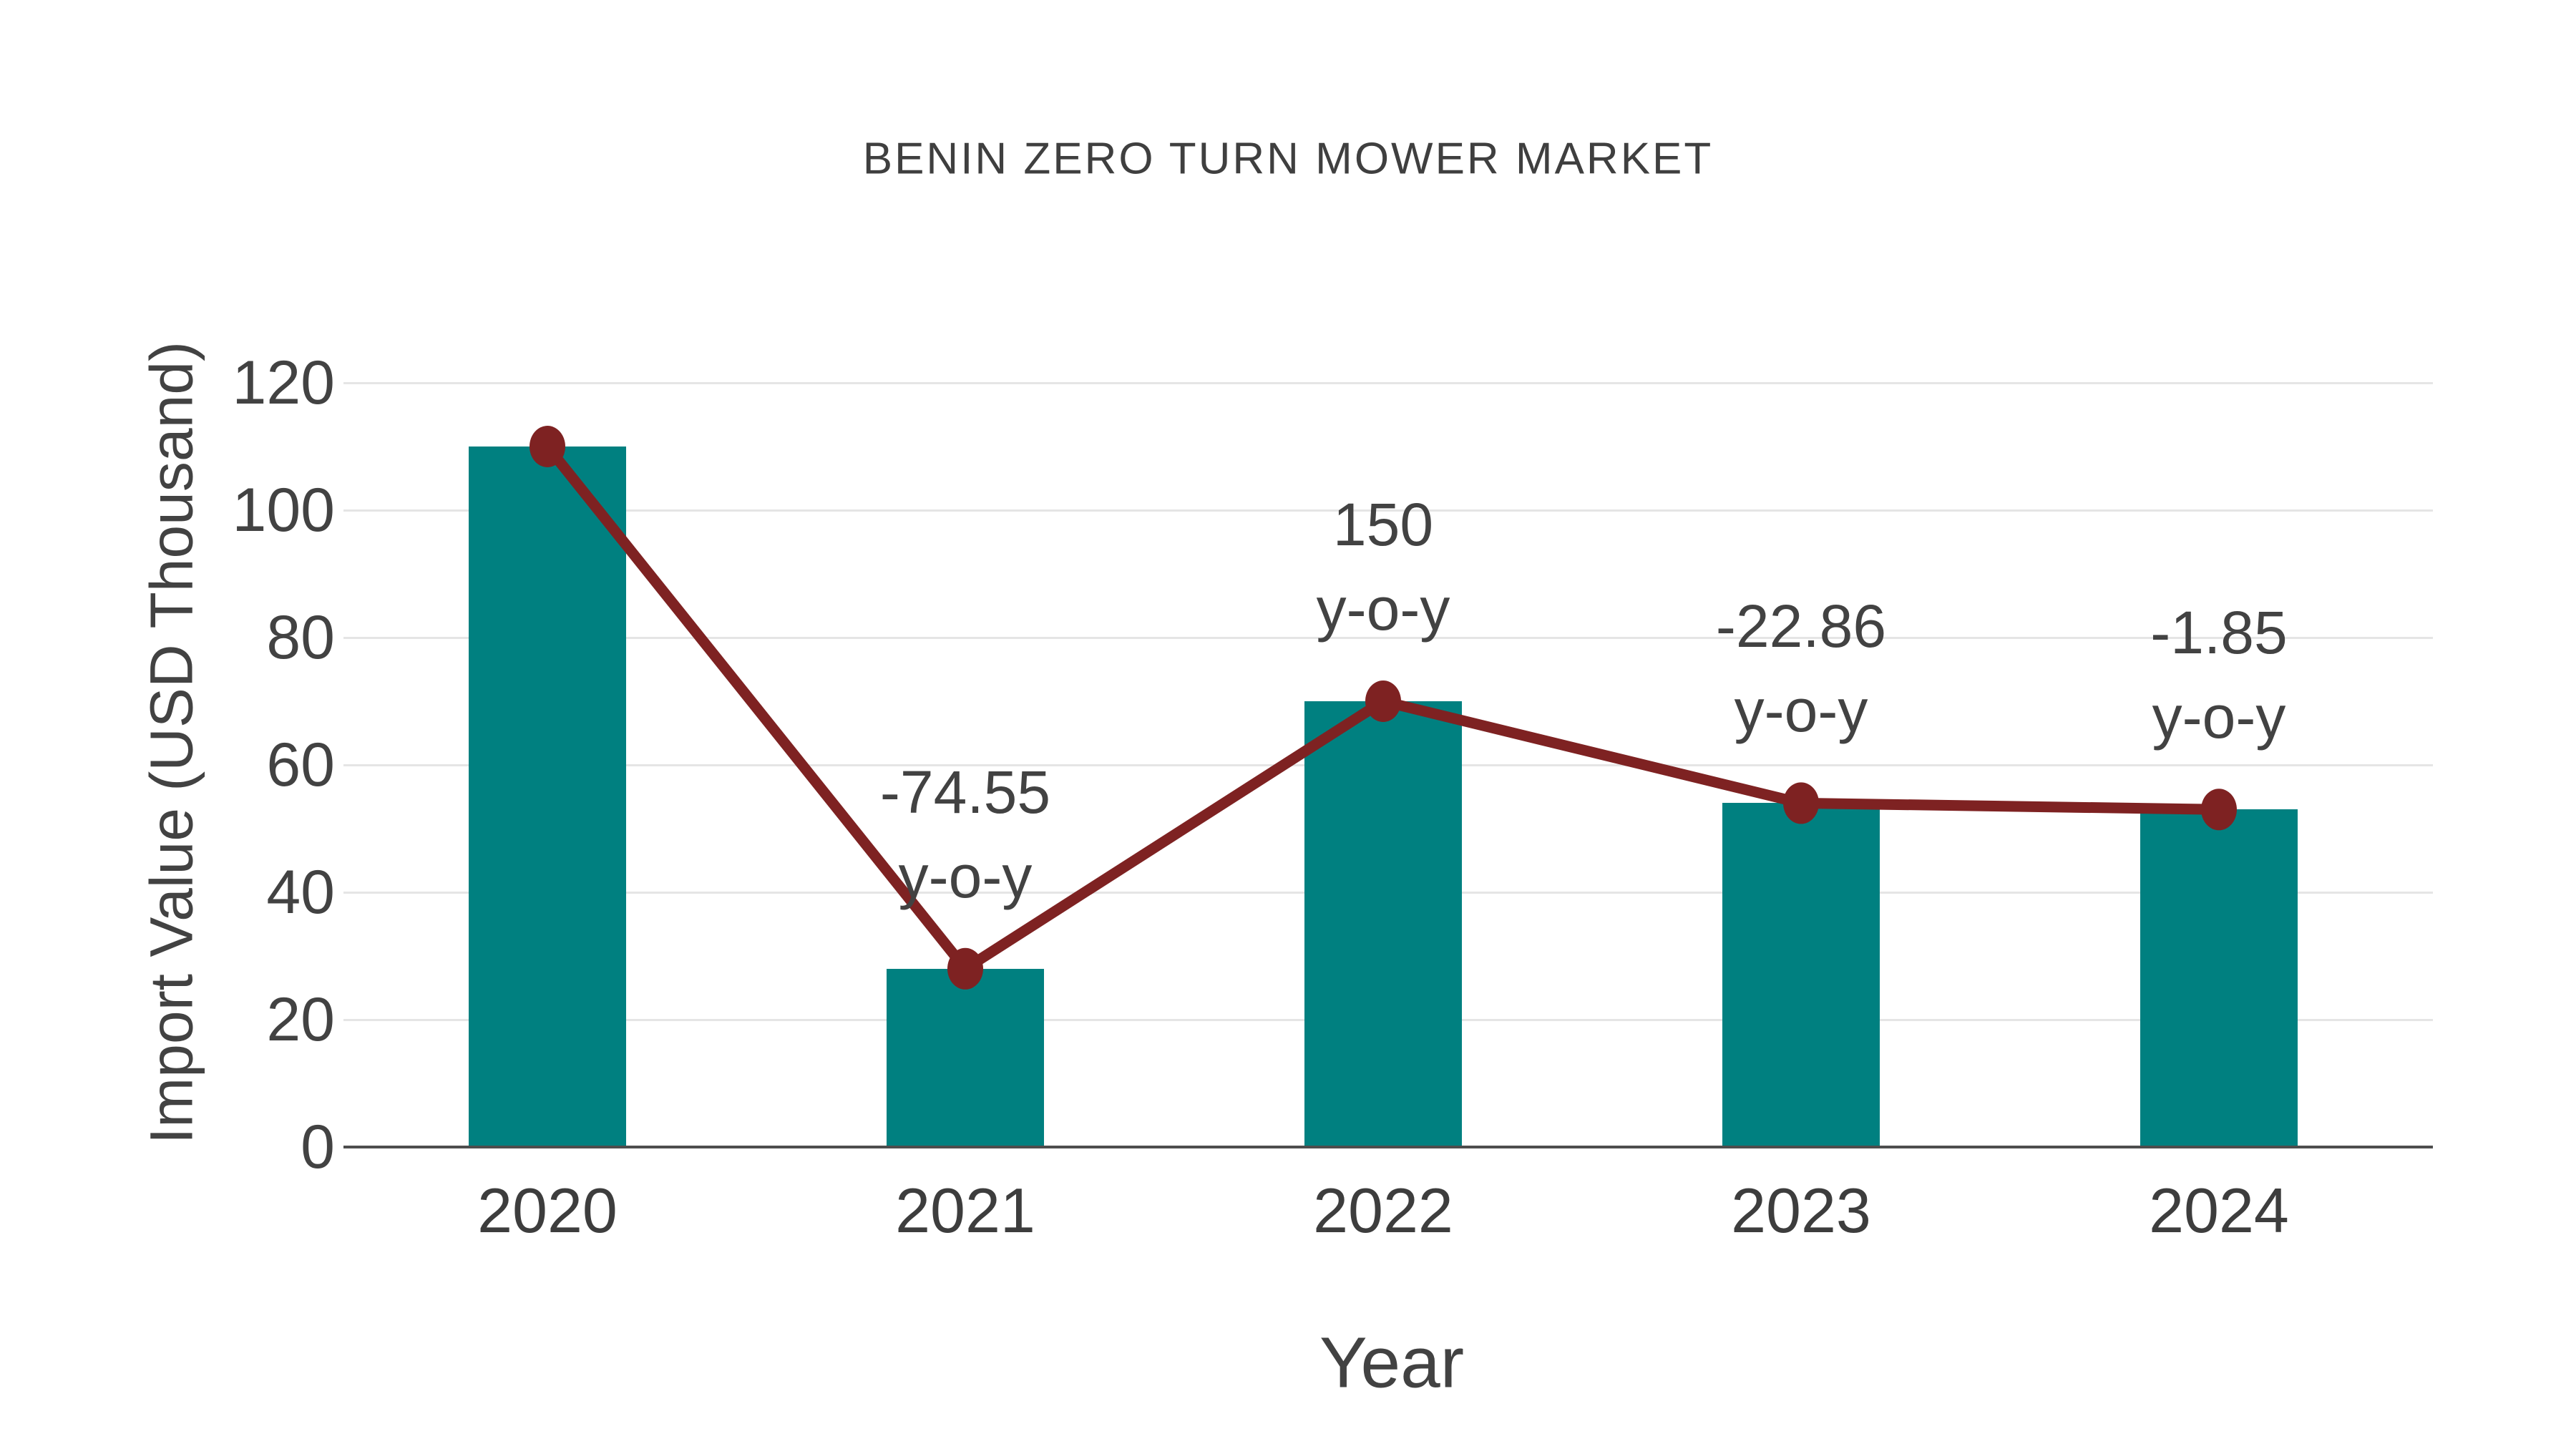 The image size is (2576, 1449). Describe the element at coordinates (1801, 975) in the screenshot. I see `bar-2023` at that location.